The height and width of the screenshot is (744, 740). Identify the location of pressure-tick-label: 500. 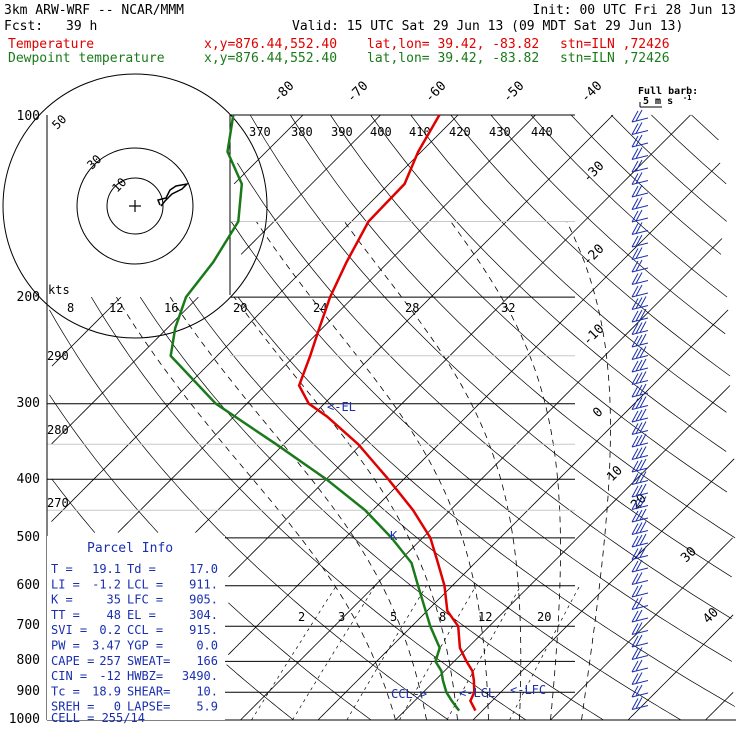
(28, 537).